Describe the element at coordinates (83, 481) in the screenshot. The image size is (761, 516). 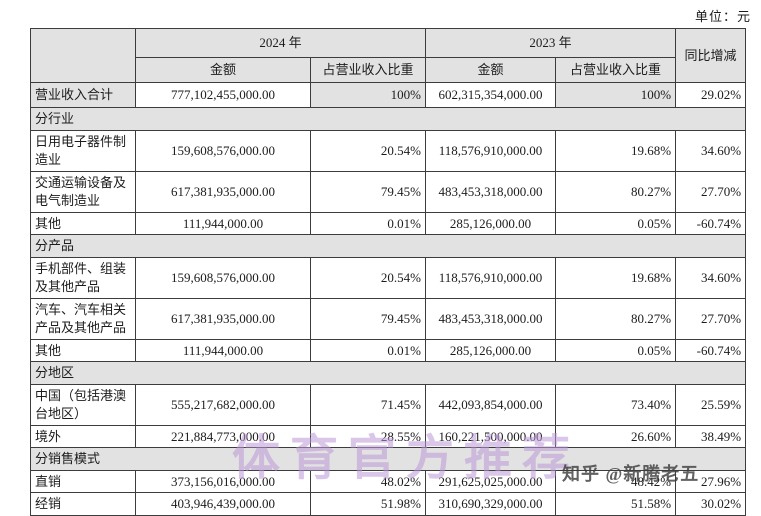
I see `row-label: 直销` at that location.